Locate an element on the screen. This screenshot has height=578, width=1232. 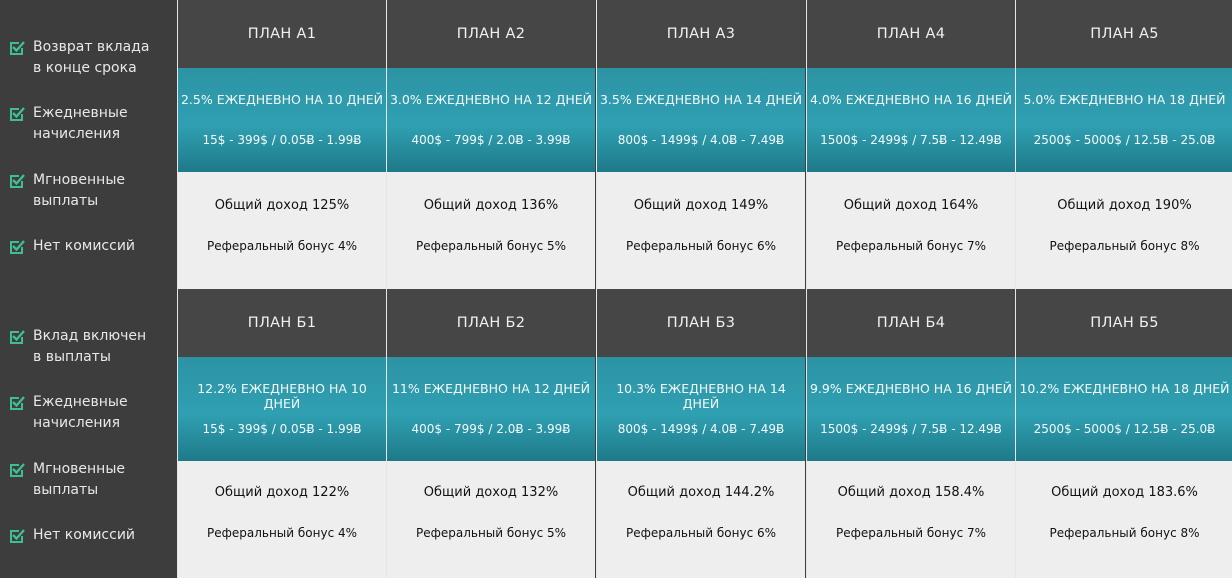
plan-title: ПЛАН Б4 is located at coordinates (911, 323).